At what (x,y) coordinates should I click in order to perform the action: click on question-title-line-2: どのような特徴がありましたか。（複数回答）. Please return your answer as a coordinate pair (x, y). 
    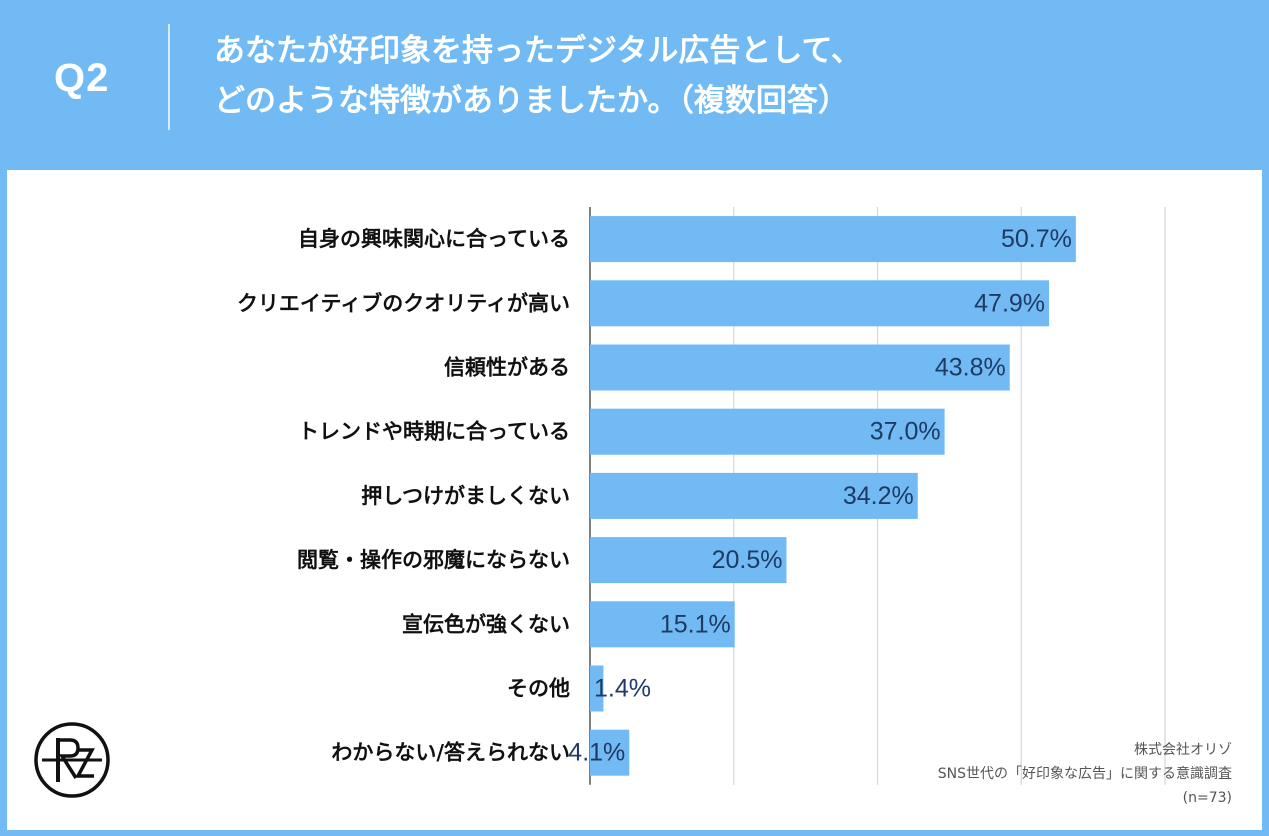
    Looking at the image, I should click on (531, 101).